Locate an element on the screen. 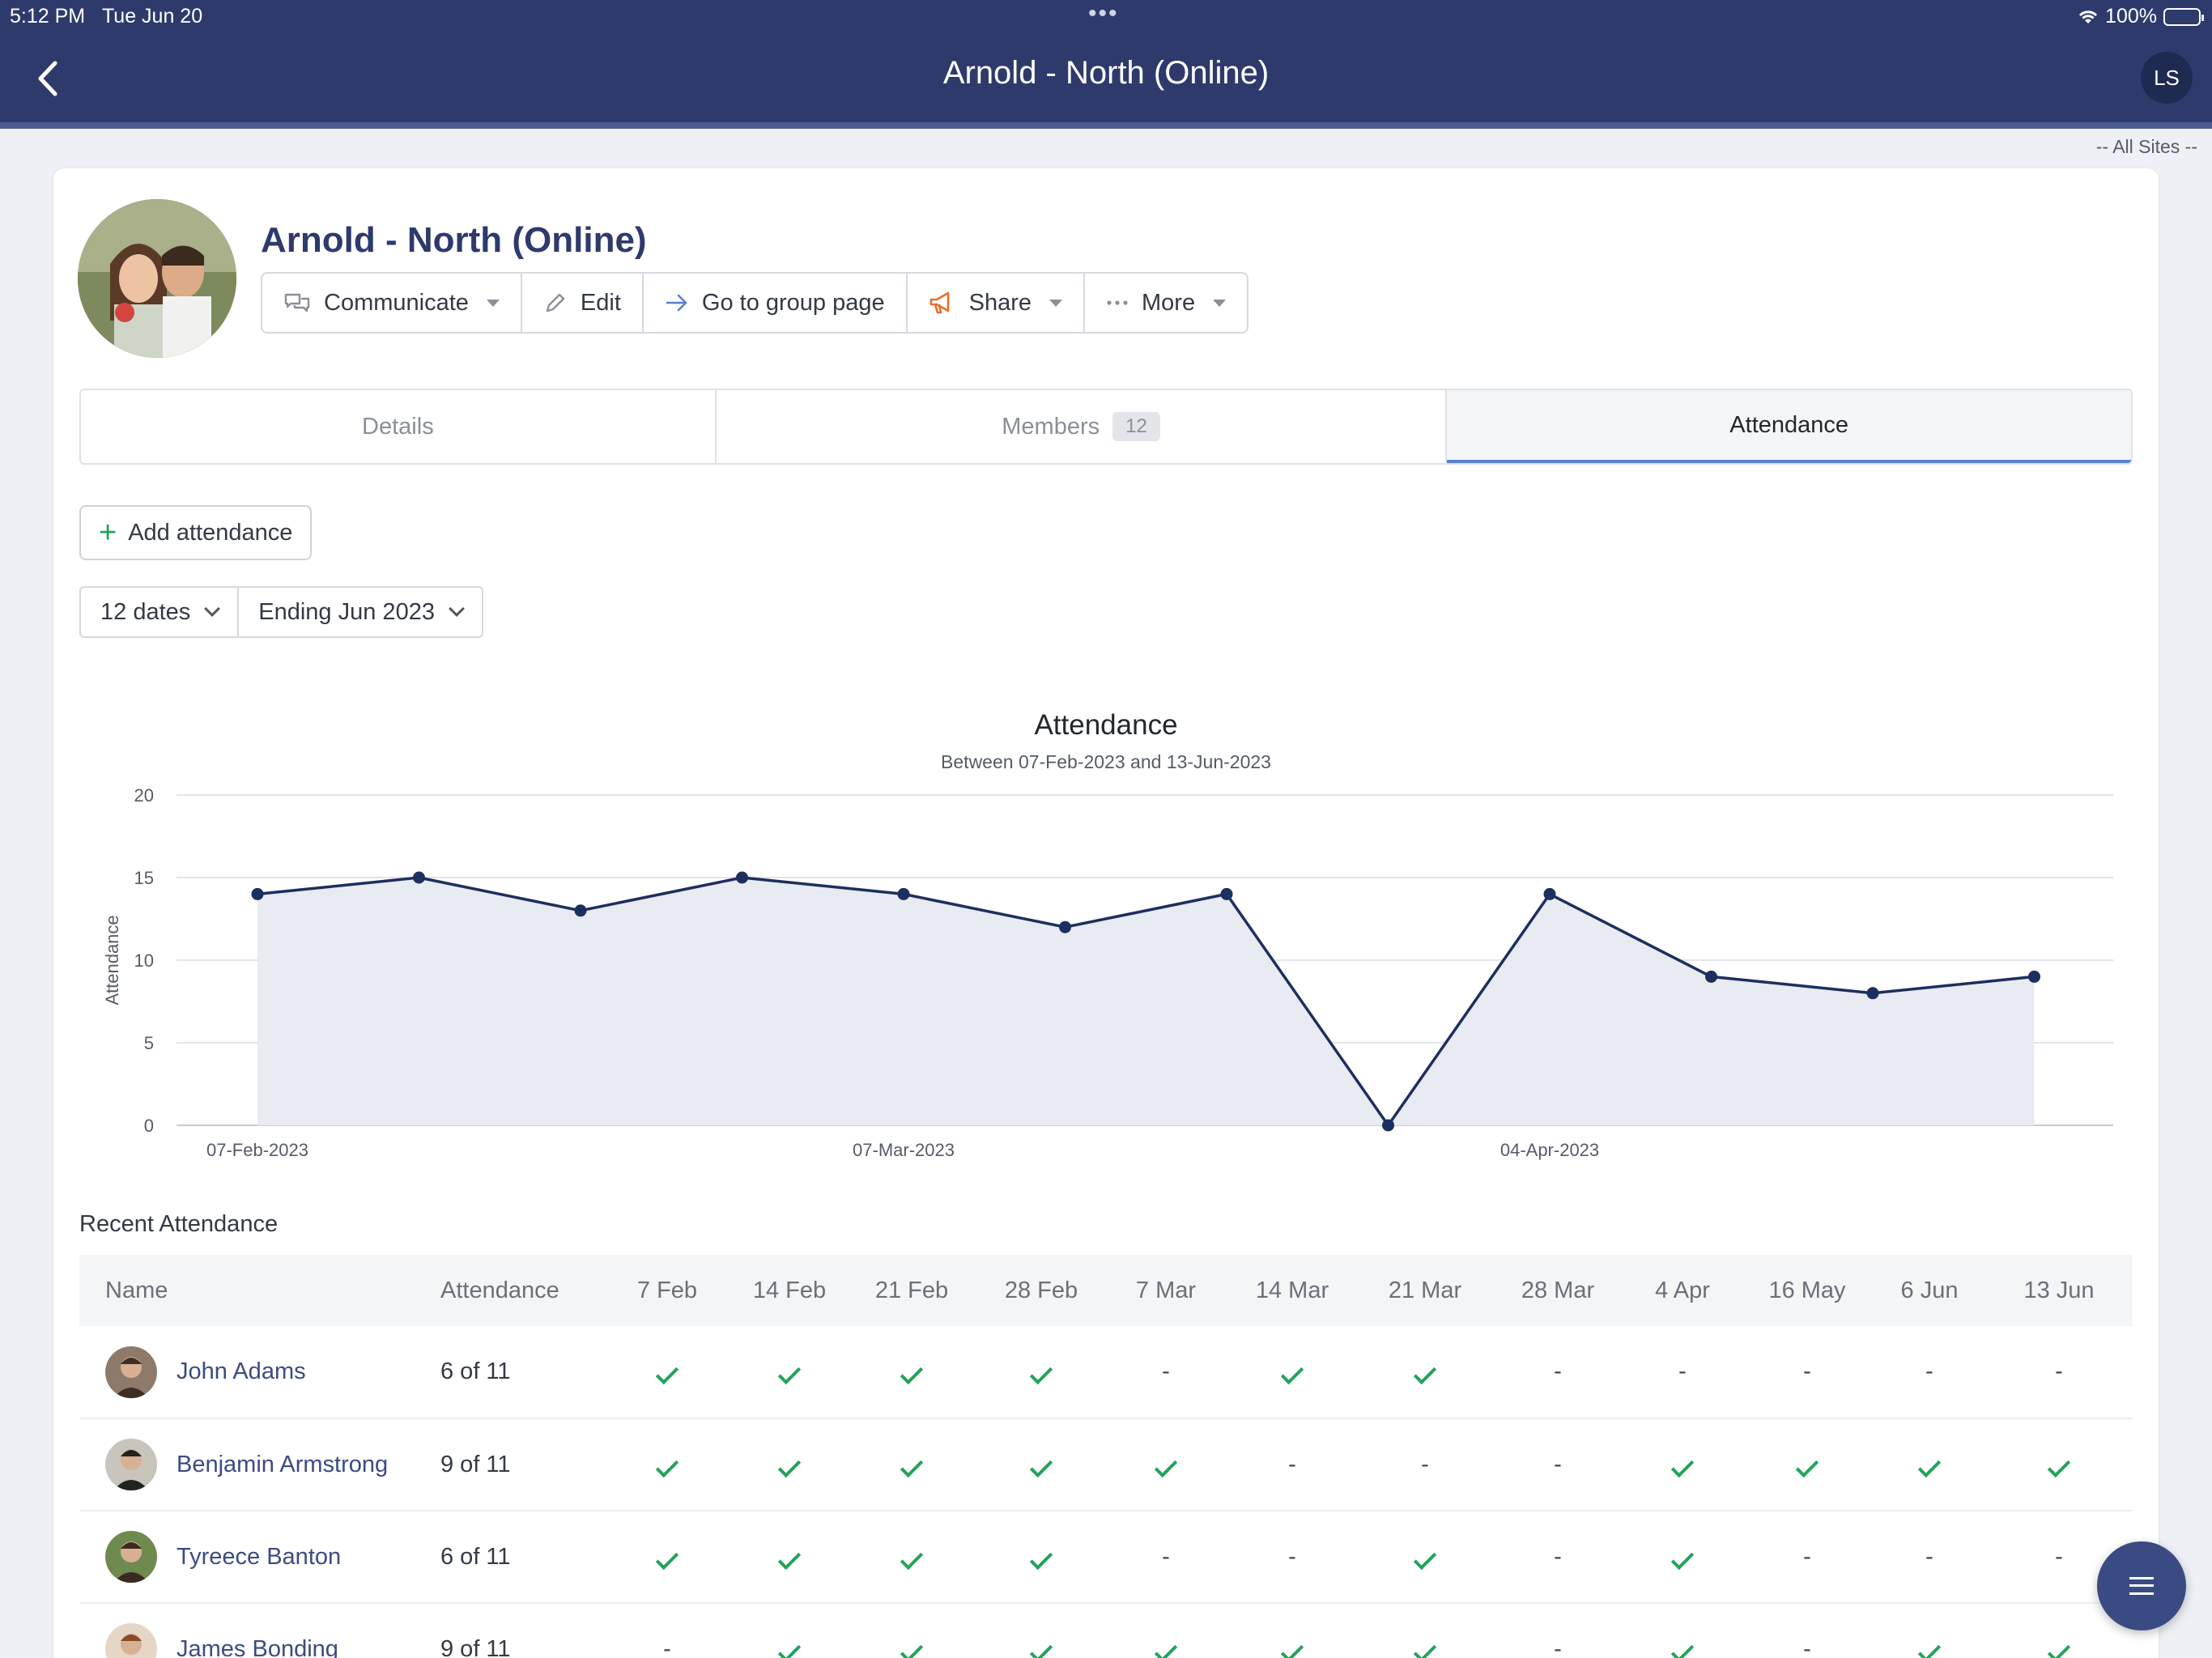  y-tick-label: 10 is located at coordinates (144, 960).